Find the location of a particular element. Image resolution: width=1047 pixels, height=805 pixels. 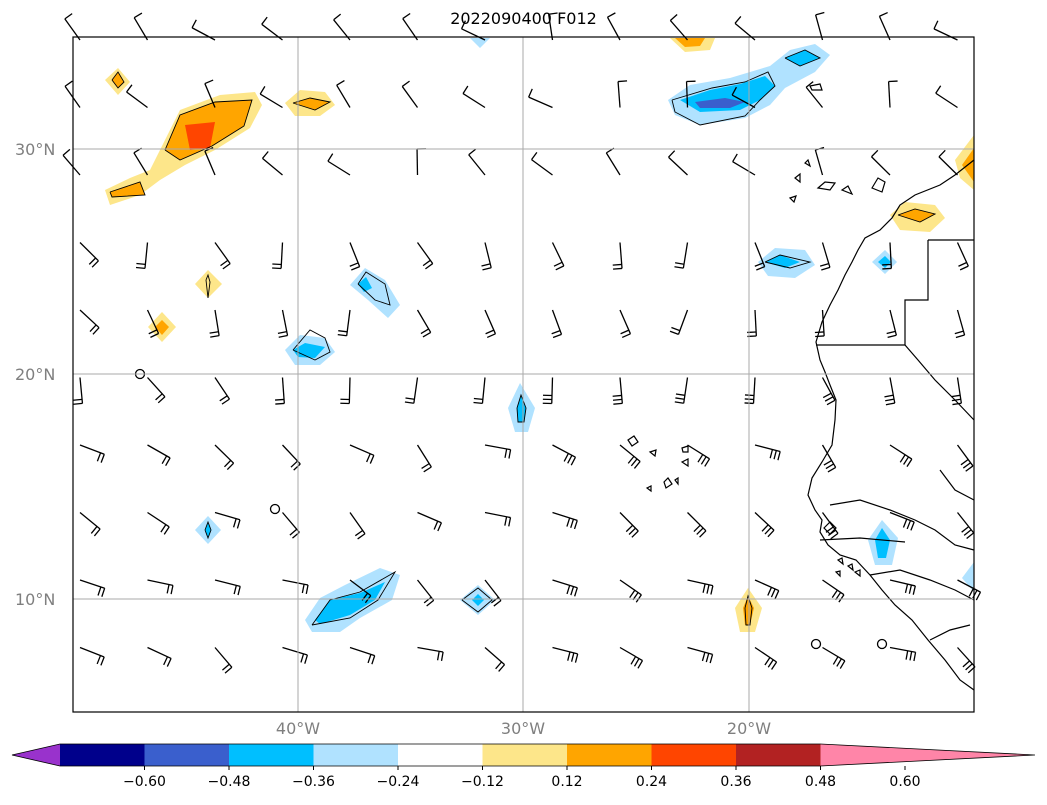

gambia-border is located at coordinates (862, 540).